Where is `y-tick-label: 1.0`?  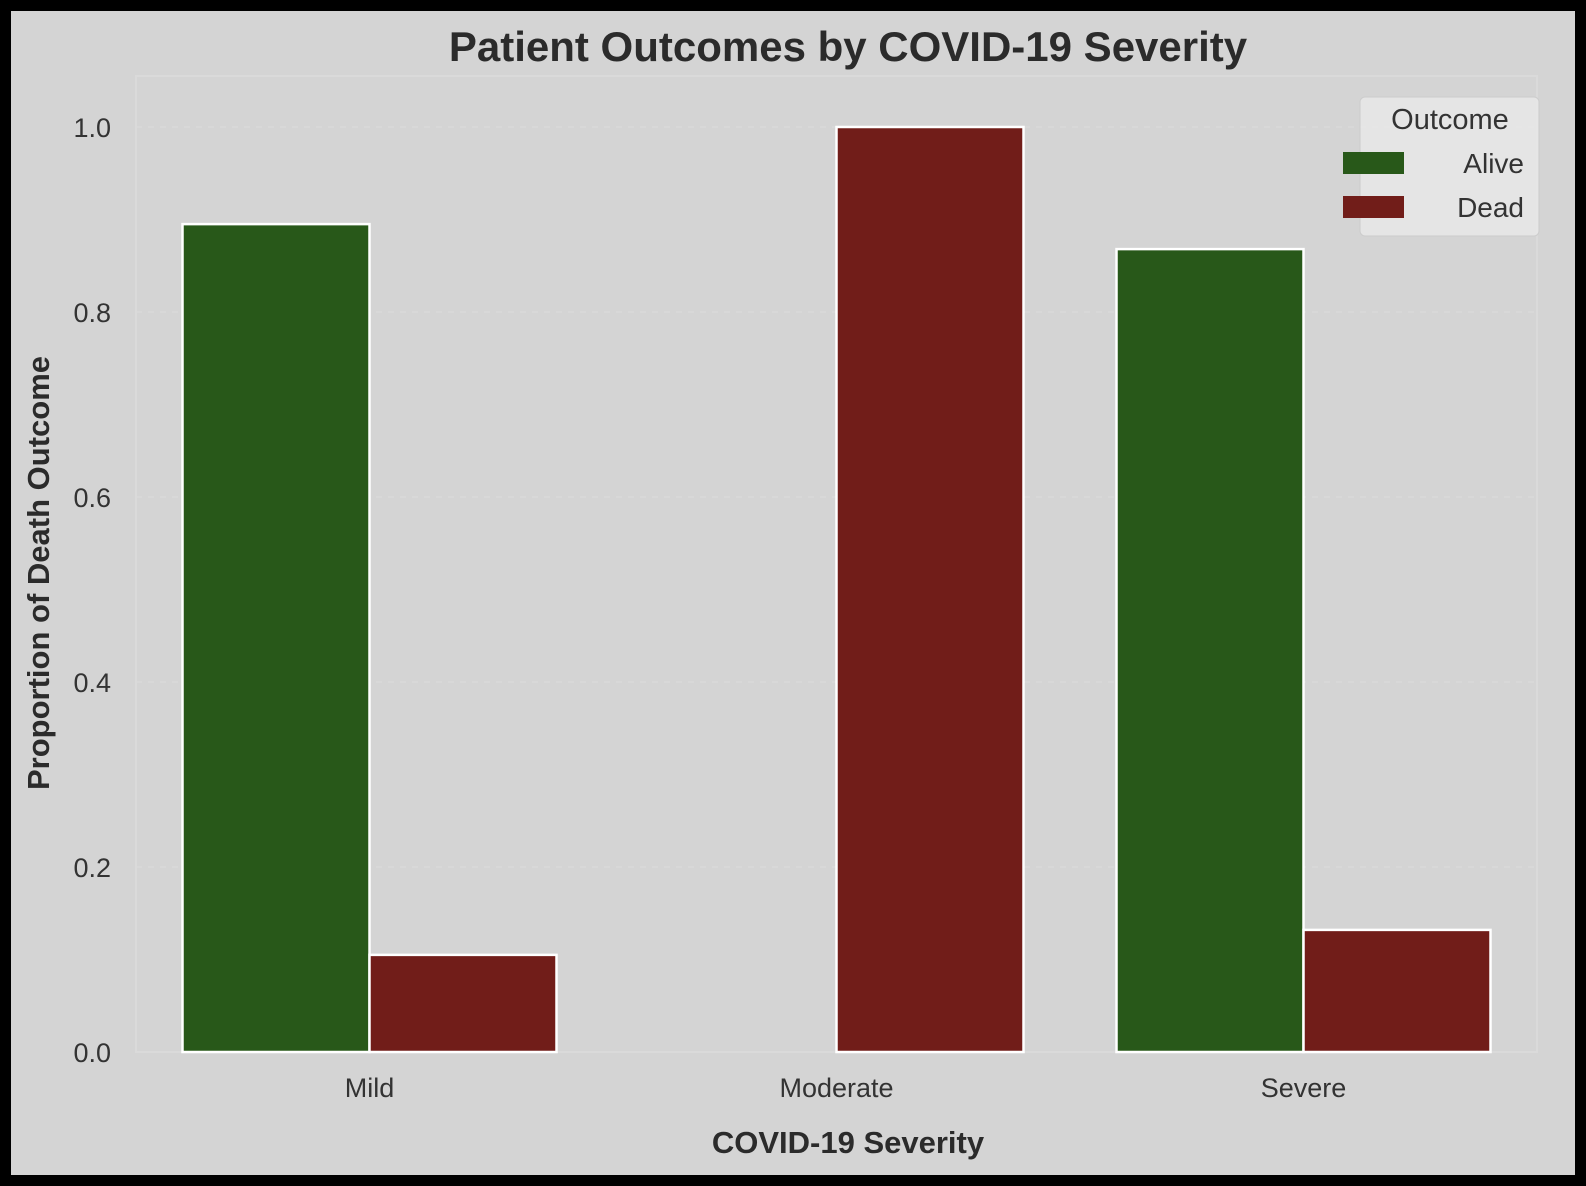
y-tick-label: 1.0 is located at coordinates (92, 128).